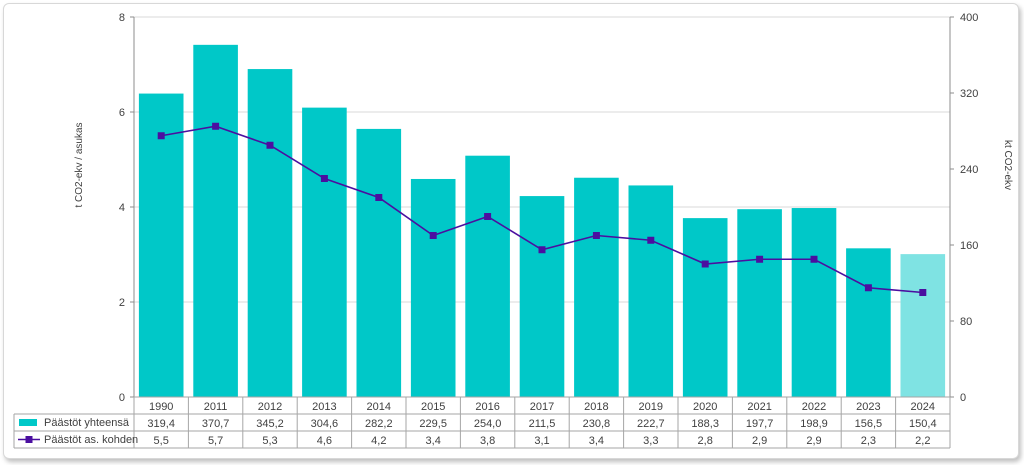  Describe the element at coordinates (814, 259) in the screenshot. I see `line-point-2022` at that location.